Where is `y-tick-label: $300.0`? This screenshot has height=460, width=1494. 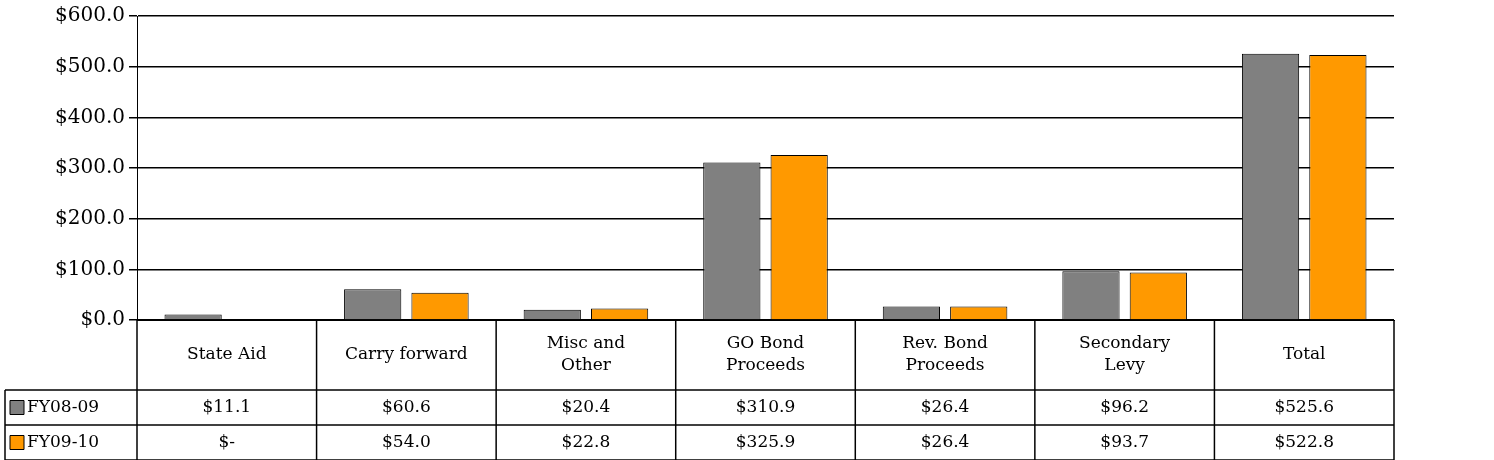 y-tick-label: $300.0 is located at coordinates (90, 166).